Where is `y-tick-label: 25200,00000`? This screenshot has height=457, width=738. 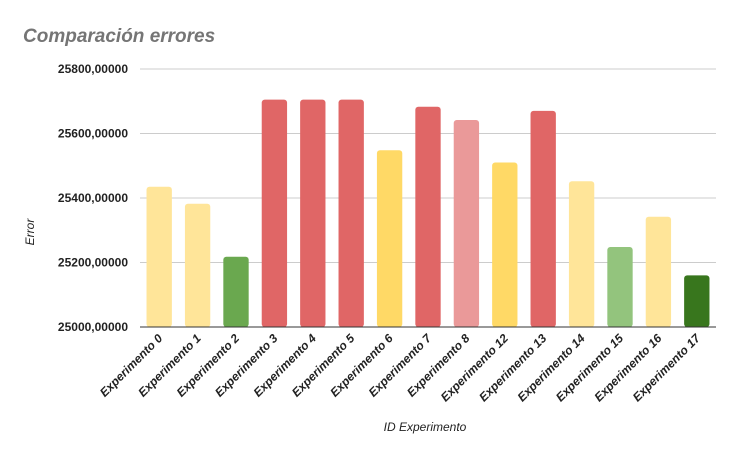
y-tick-label: 25200,00000 is located at coordinates (93, 263).